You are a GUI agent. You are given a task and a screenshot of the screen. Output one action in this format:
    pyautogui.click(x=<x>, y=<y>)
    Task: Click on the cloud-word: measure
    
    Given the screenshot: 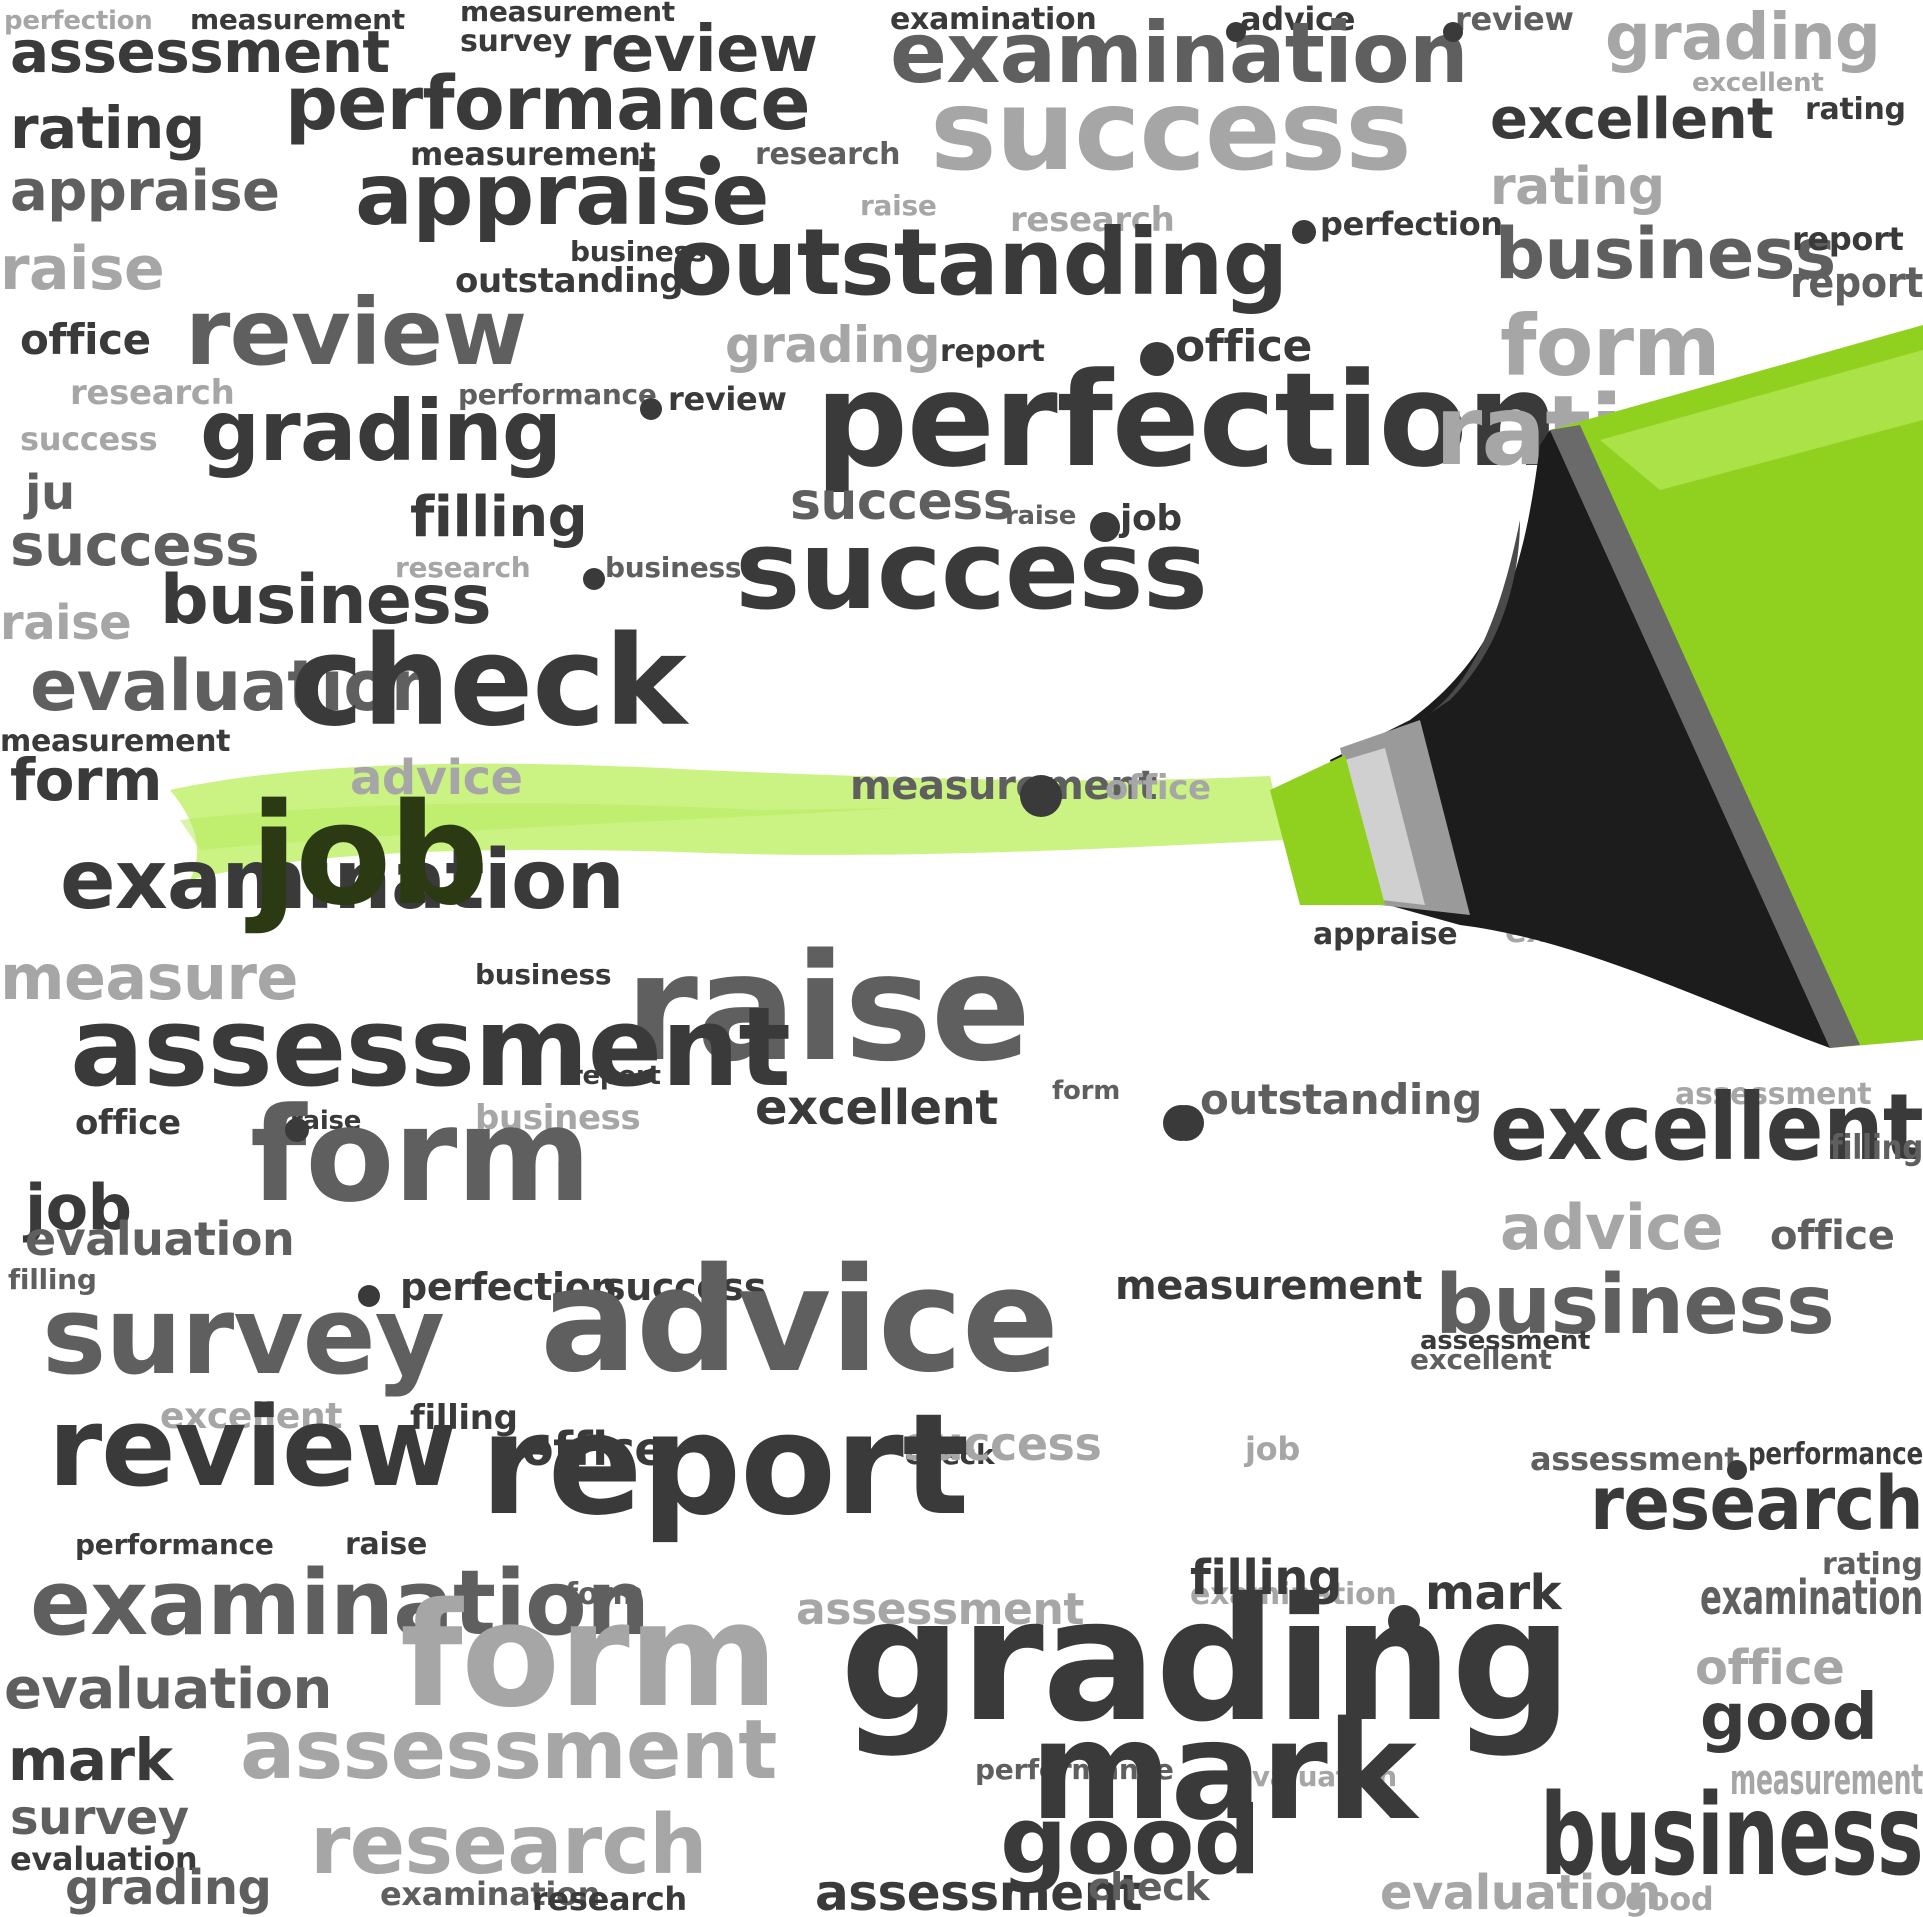 What is the action you would take?
    pyautogui.click(x=149, y=978)
    